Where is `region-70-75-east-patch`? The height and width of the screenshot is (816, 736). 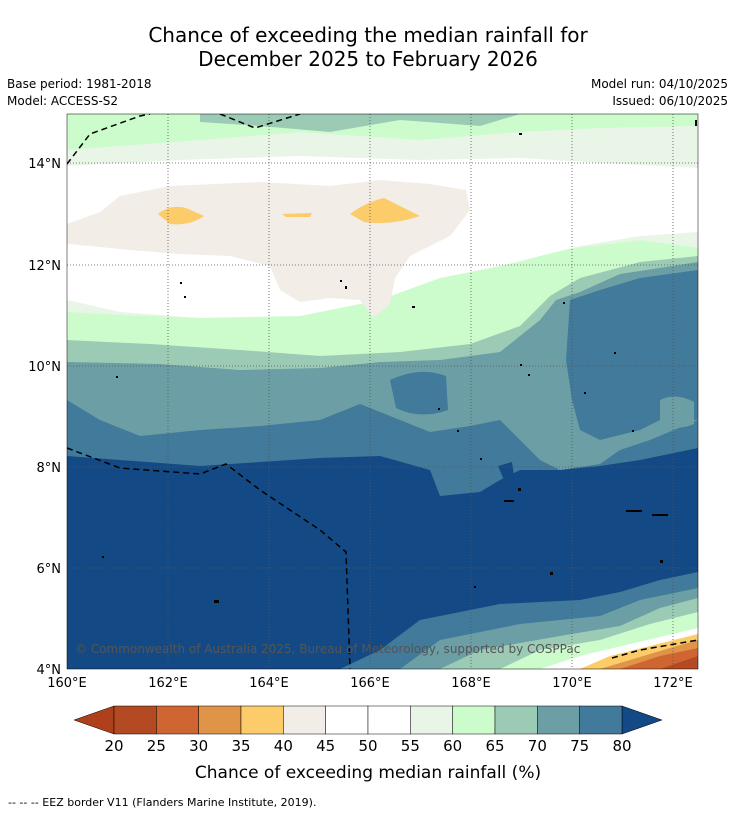
region-70-75-east-patch is located at coordinates (677, 412).